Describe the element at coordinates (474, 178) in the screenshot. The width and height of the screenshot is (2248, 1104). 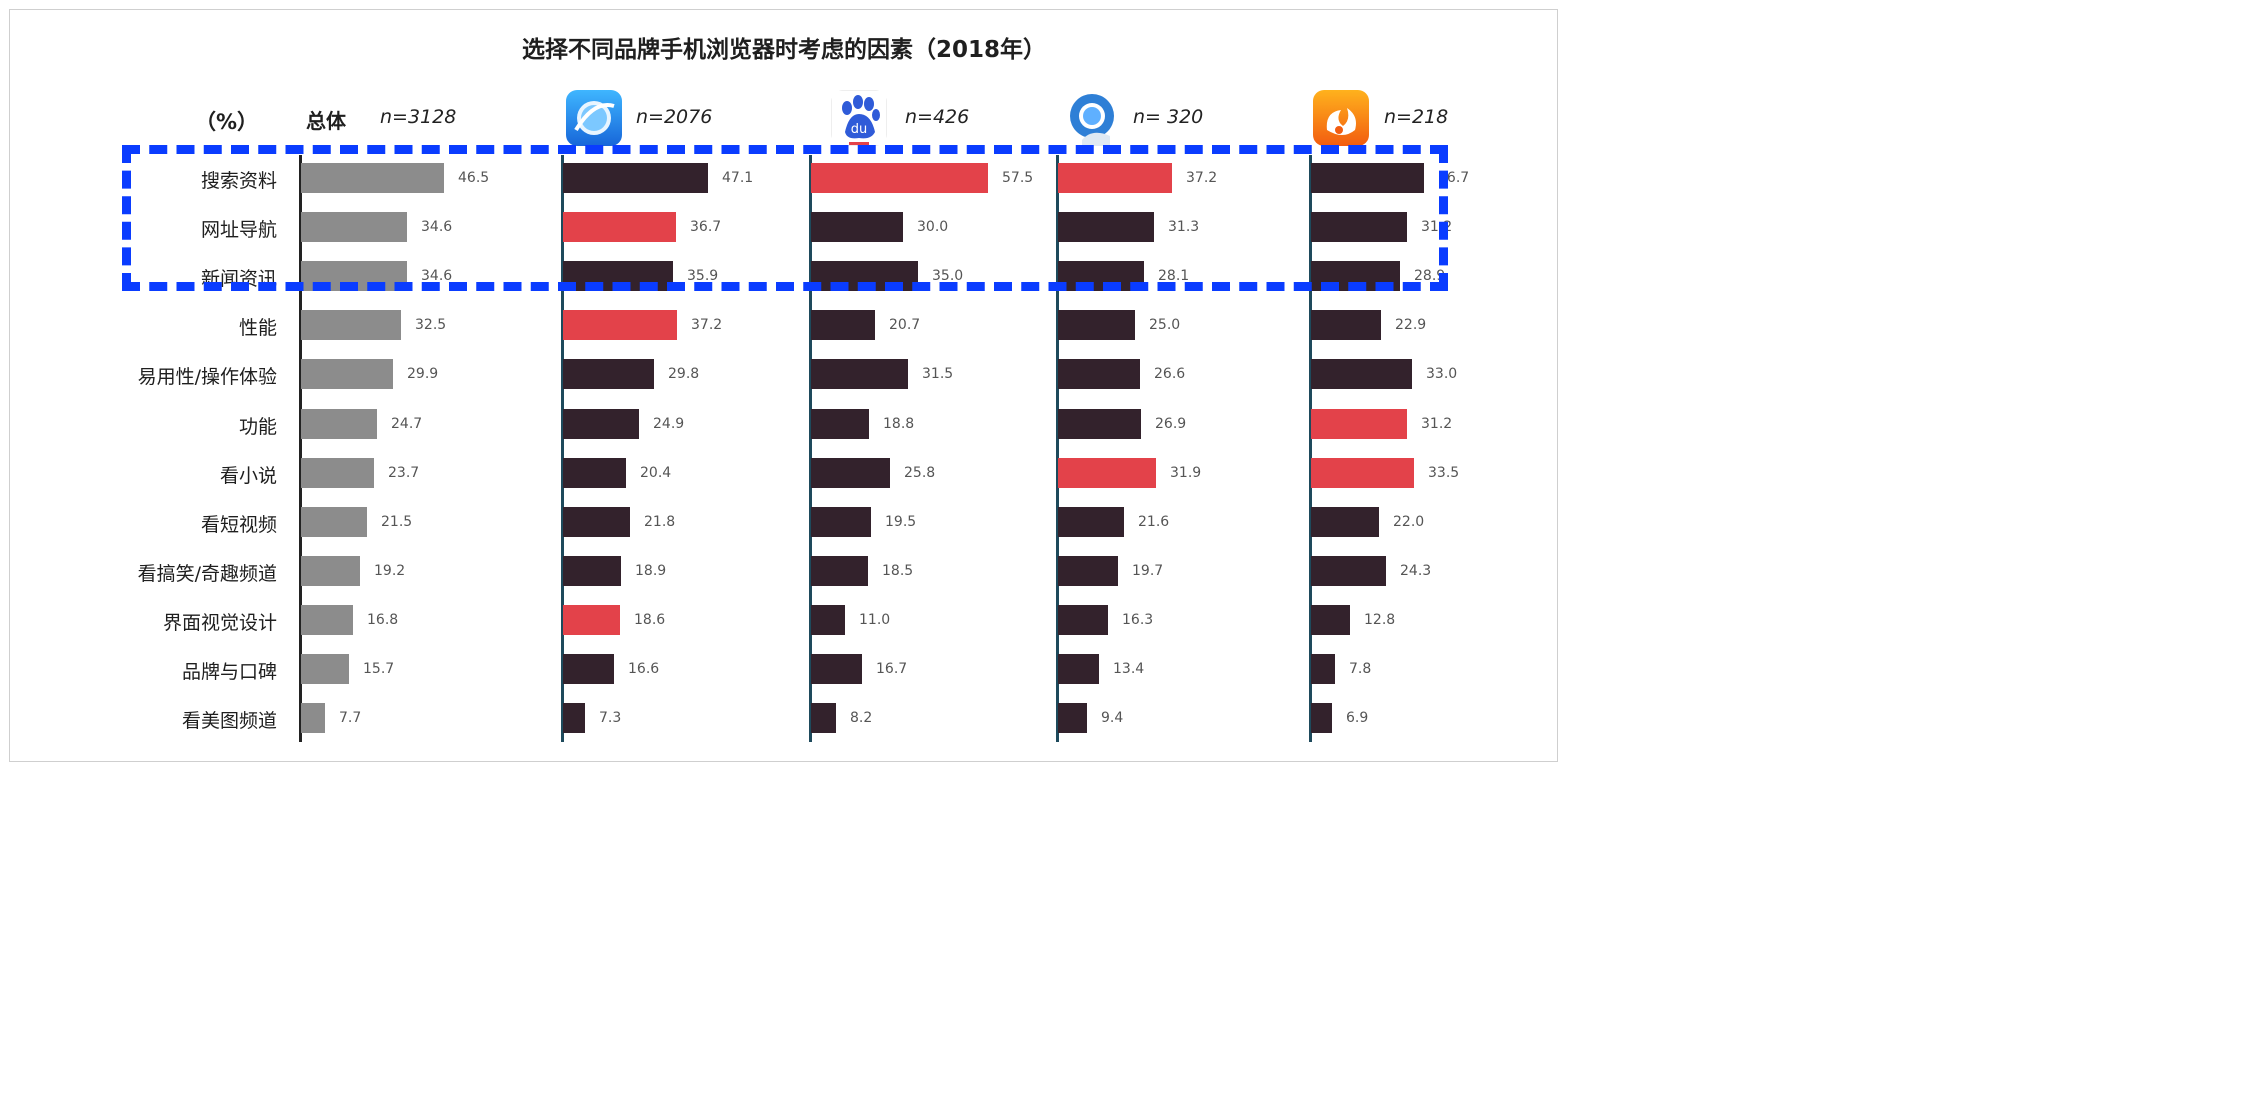
I see `data-label: 46.5` at that location.